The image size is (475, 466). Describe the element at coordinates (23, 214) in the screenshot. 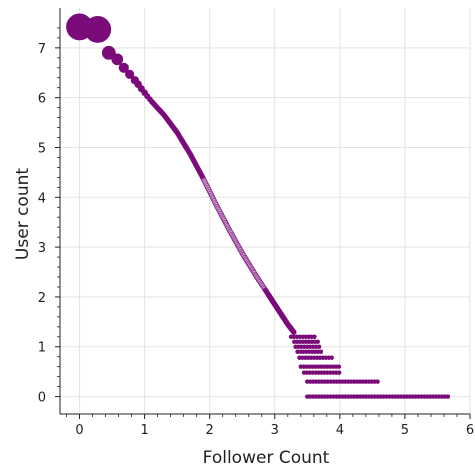

I see `y-axis-label: User count` at that location.